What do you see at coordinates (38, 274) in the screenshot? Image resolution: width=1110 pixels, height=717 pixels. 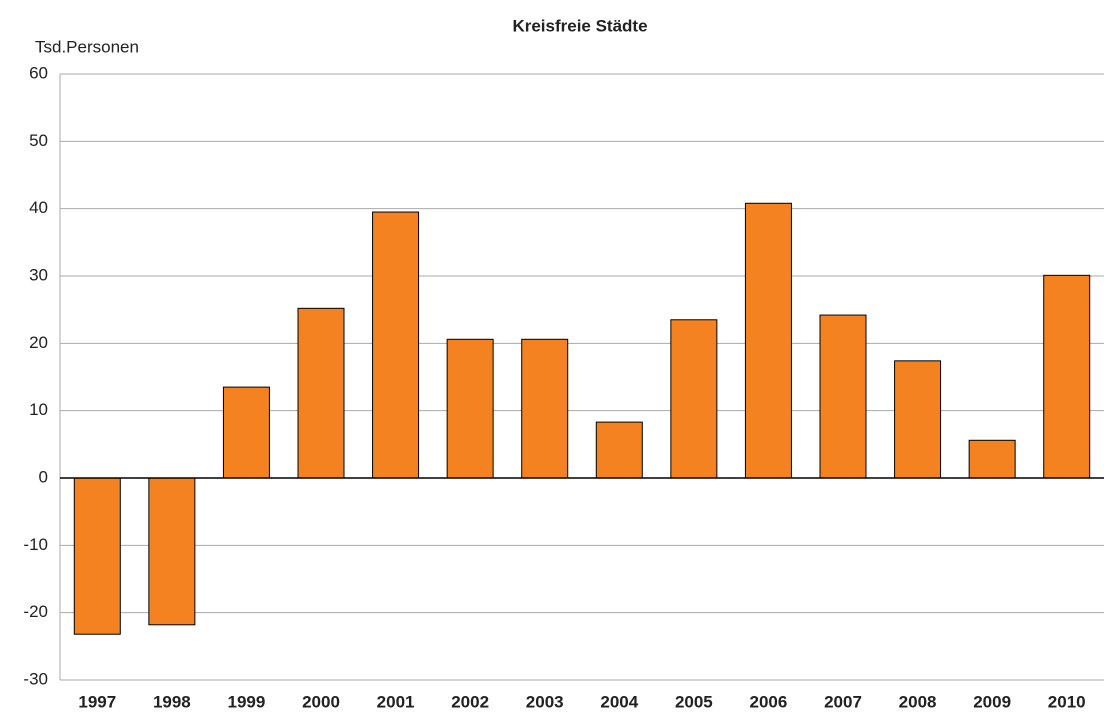 I see `y-tick-label: 30` at bounding box center [38, 274].